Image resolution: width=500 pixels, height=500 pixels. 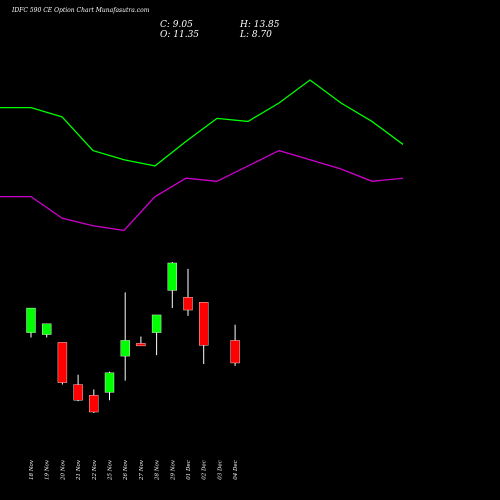 What do you see at coordinates (142, 470) in the screenshot?
I see `x-tick-label: 27 Nov` at bounding box center [142, 470].